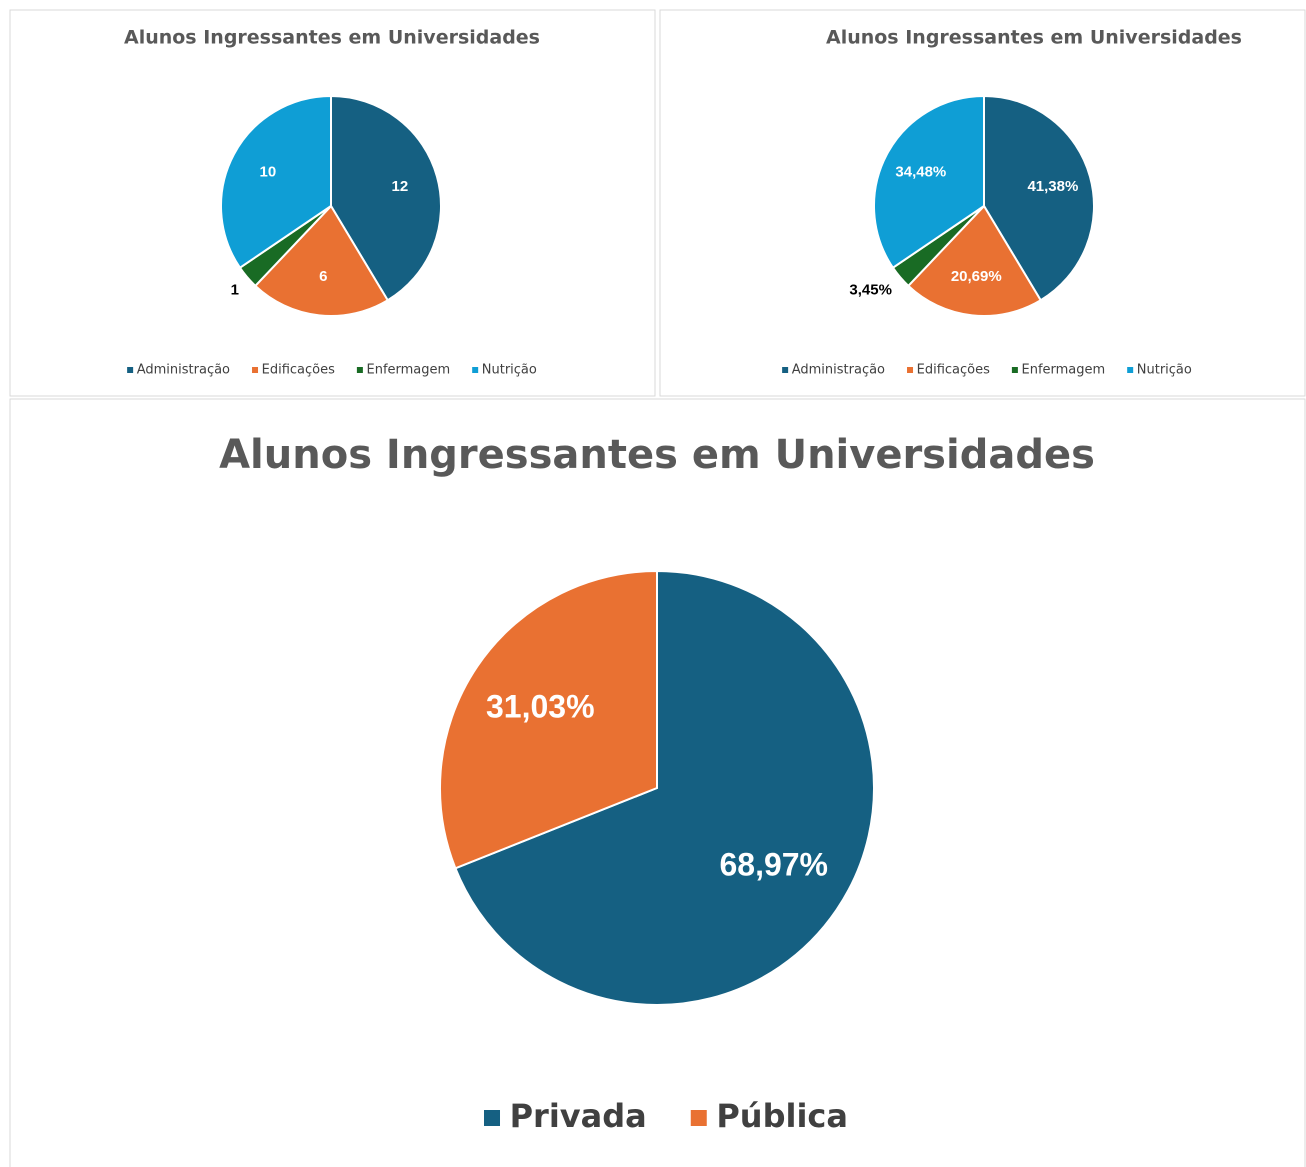 This screenshot has width=1306, height=1167. I want to click on data-label: 34,48%, so click(920, 171).